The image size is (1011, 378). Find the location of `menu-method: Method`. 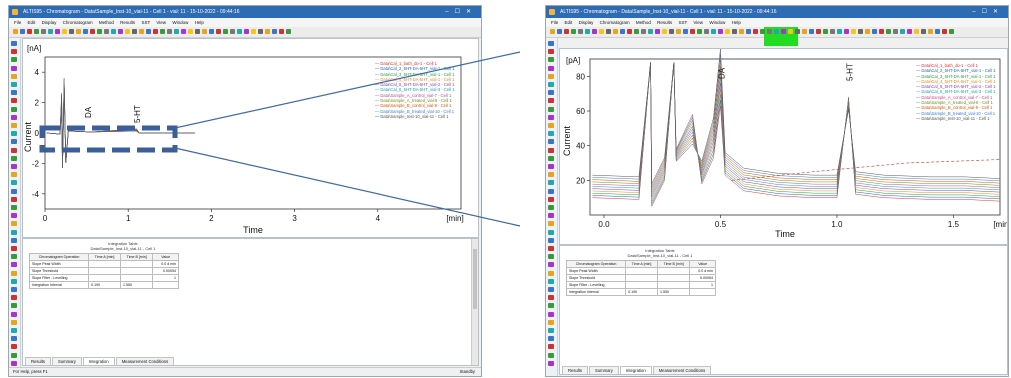

menu-method: Method is located at coordinates (643, 22).